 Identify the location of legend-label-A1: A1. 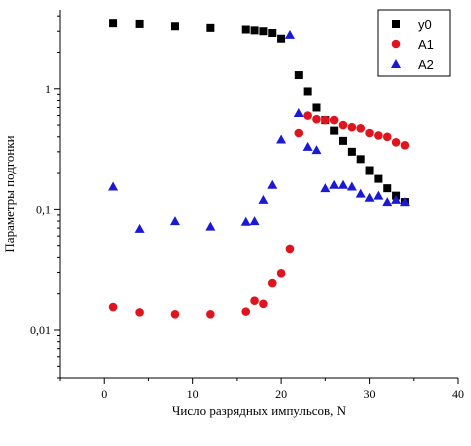
(426, 44).